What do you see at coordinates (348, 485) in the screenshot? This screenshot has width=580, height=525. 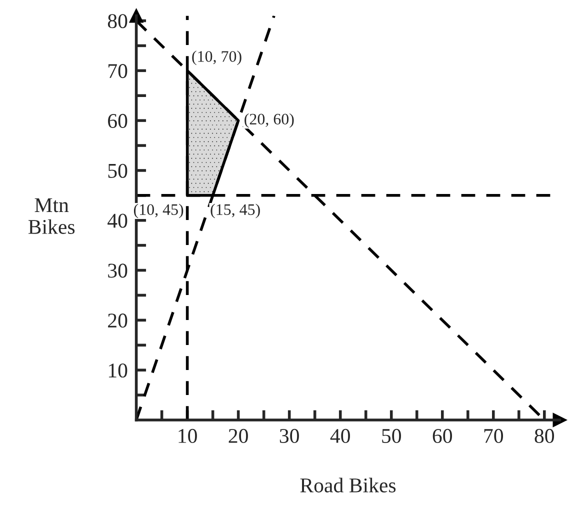 I see `x-axis-title: Road Bikes` at bounding box center [348, 485].